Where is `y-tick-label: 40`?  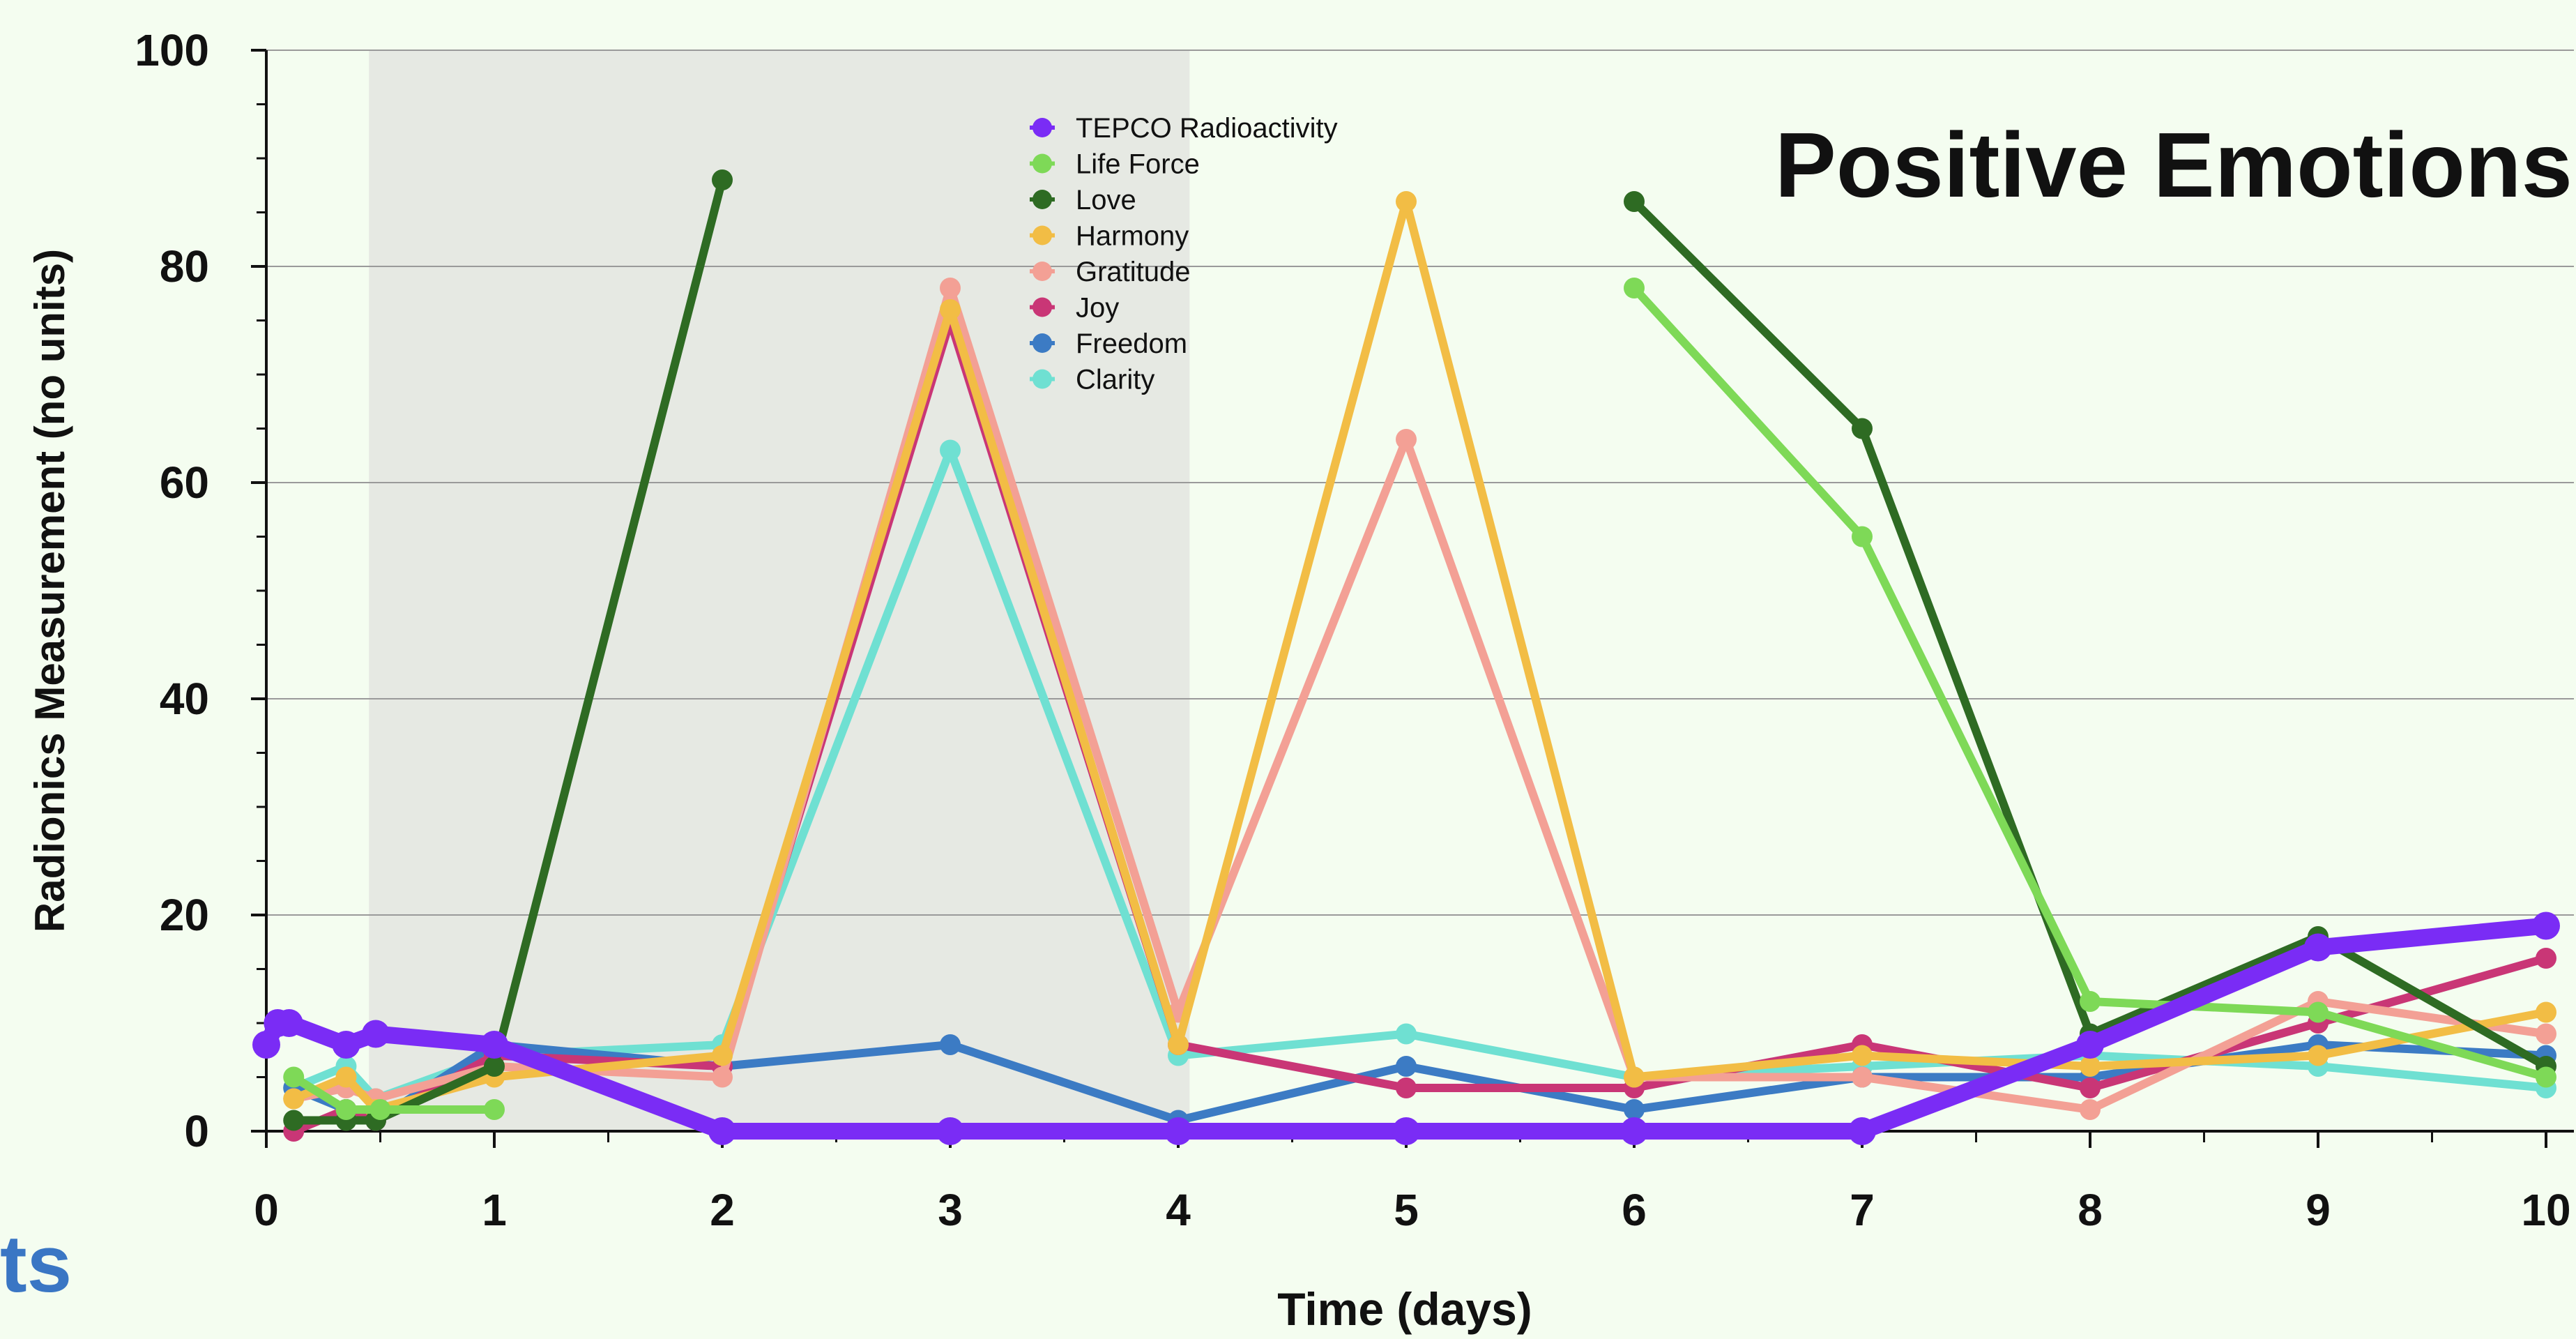
y-tick-label: 40 is located at coordinates (185, 699).